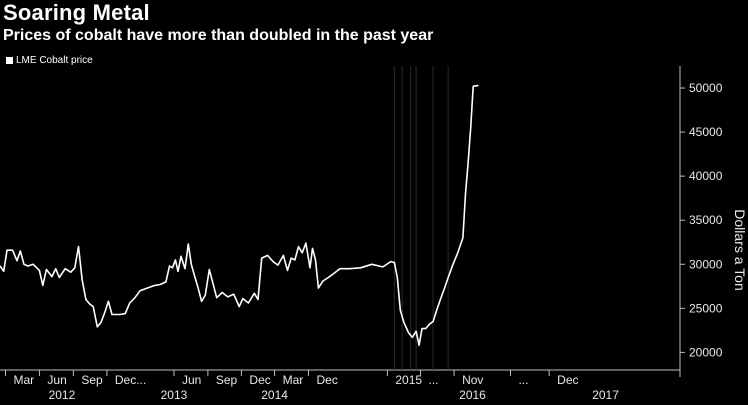 The width and height of the screenshot is (748, 405). What do you see at coordinates (472, 380) in the screenshot?
I see `x-tick-label: Nov` at bounding box center [472, 380].